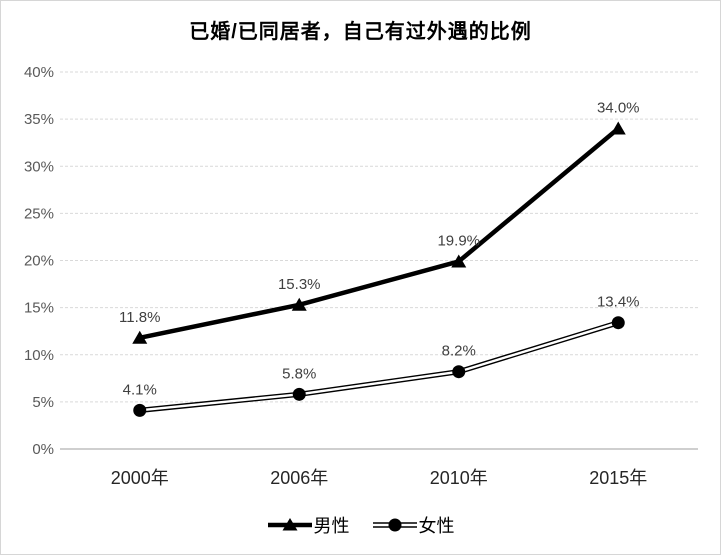  What do you see at coordinates (140, 410) in the screenshot?
I see `marker-circle-2000年` at bounding box center [140, 410].